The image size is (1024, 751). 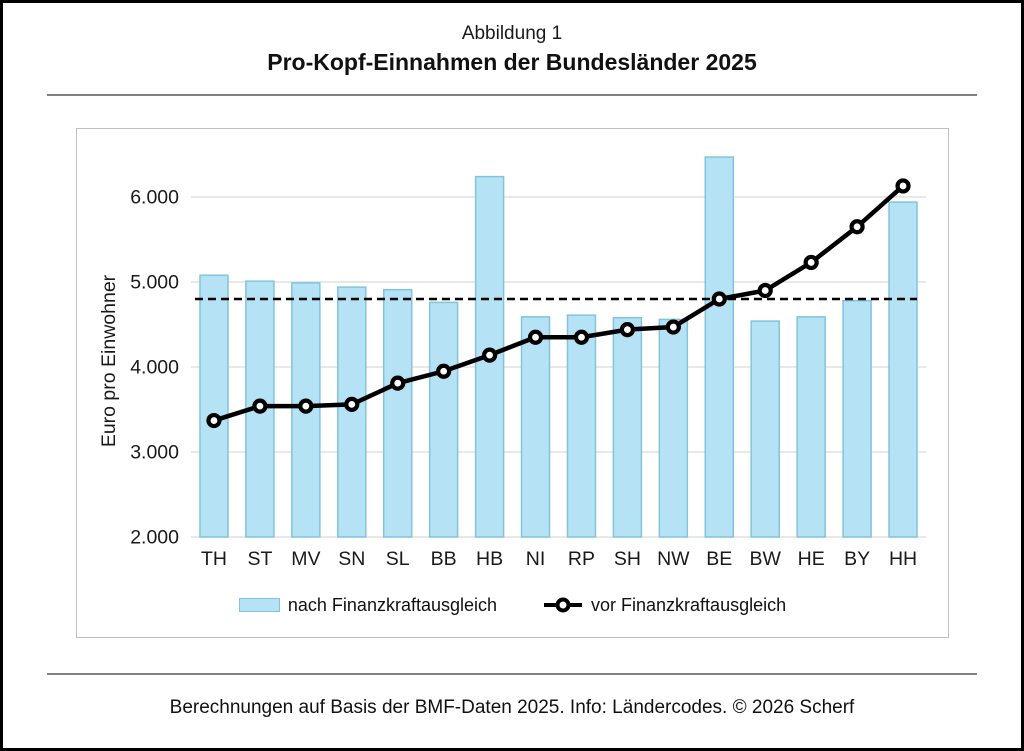 What do you see at coordinates (765, 429) in the screenshot?
I see `bar-BW` at bounding box center [765, 429].